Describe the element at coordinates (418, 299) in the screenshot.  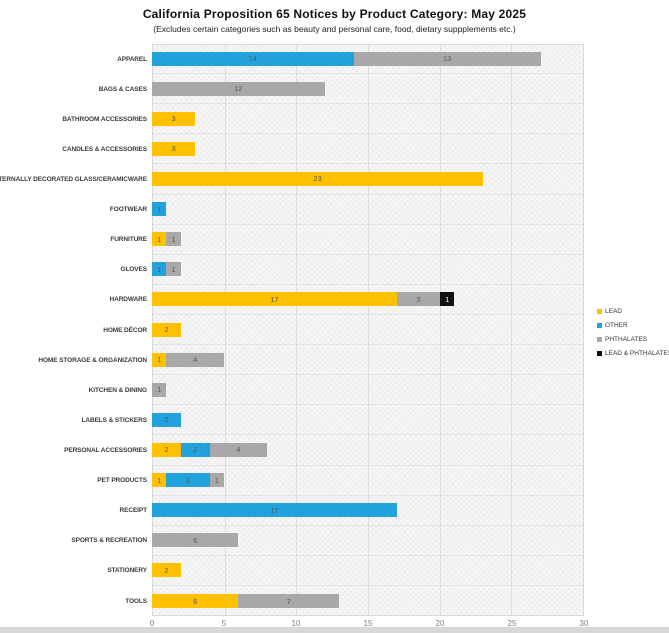
I see `bar-segment-phthalates: 3` at that location.